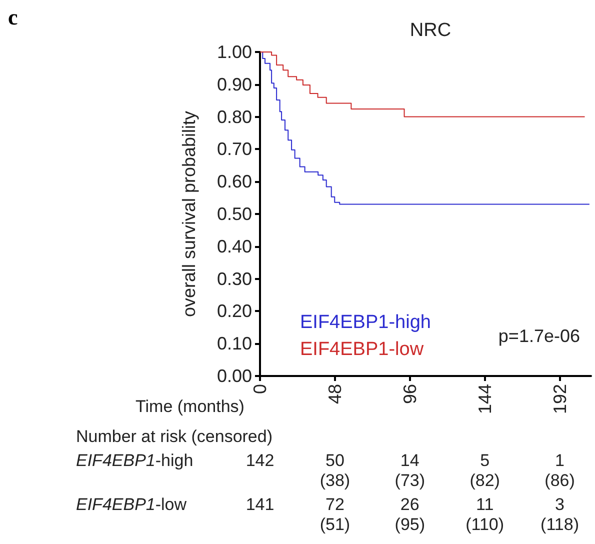 This screenshot has width=595, height=544. What do you see at coordinates (260, 504) in the screenshot?
I see `text: 141` at bounding box center [260, 504].